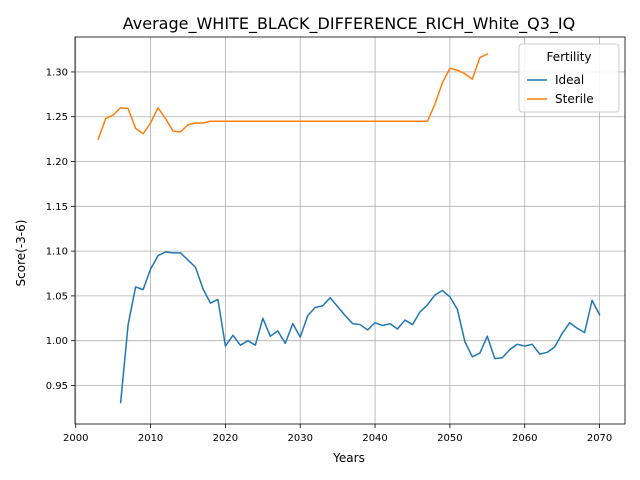  Describe the element at coordinates (57, 117) in the screenshot. I see `y-tick-label: 1.25` at that location.